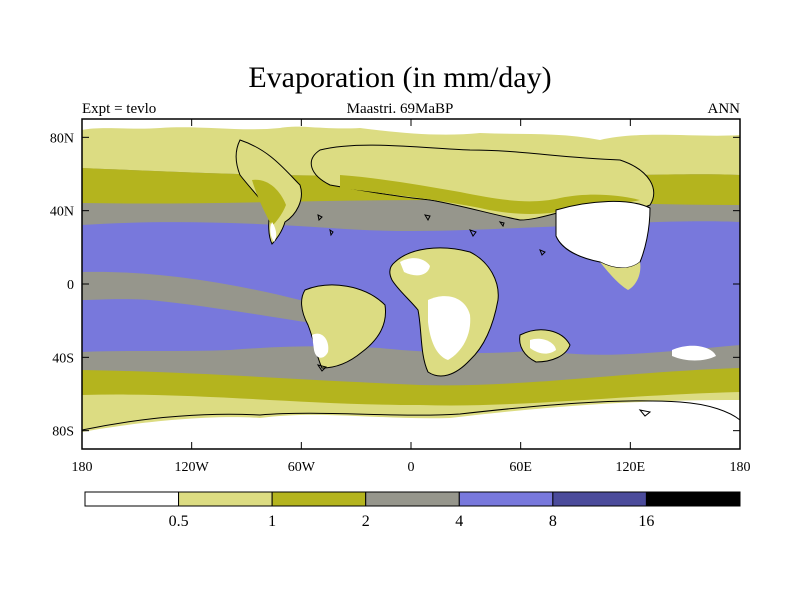 This screenshot has height=600, width=800. Describe the element at coordinates (62, 212) in the screenshot. I see `lat-tick-label: 40N` at that location.